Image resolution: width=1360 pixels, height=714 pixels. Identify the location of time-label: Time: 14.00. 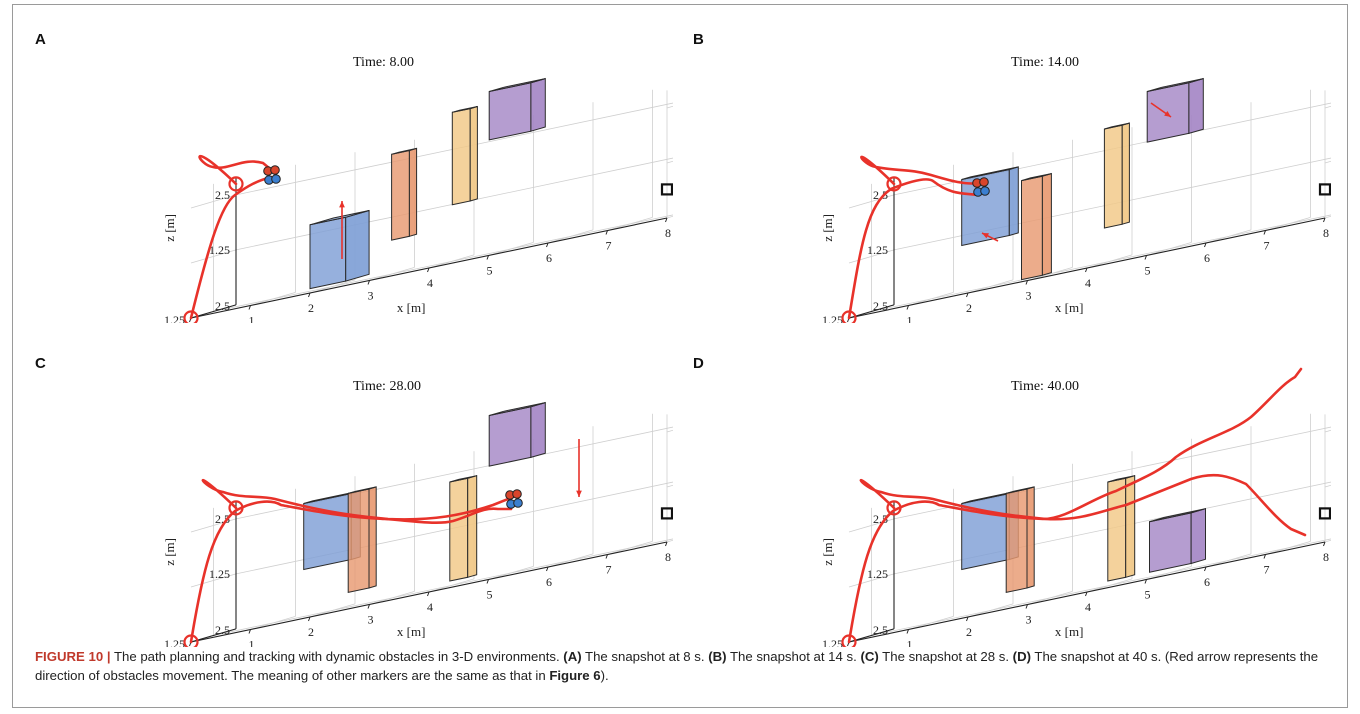
(1045, 62).